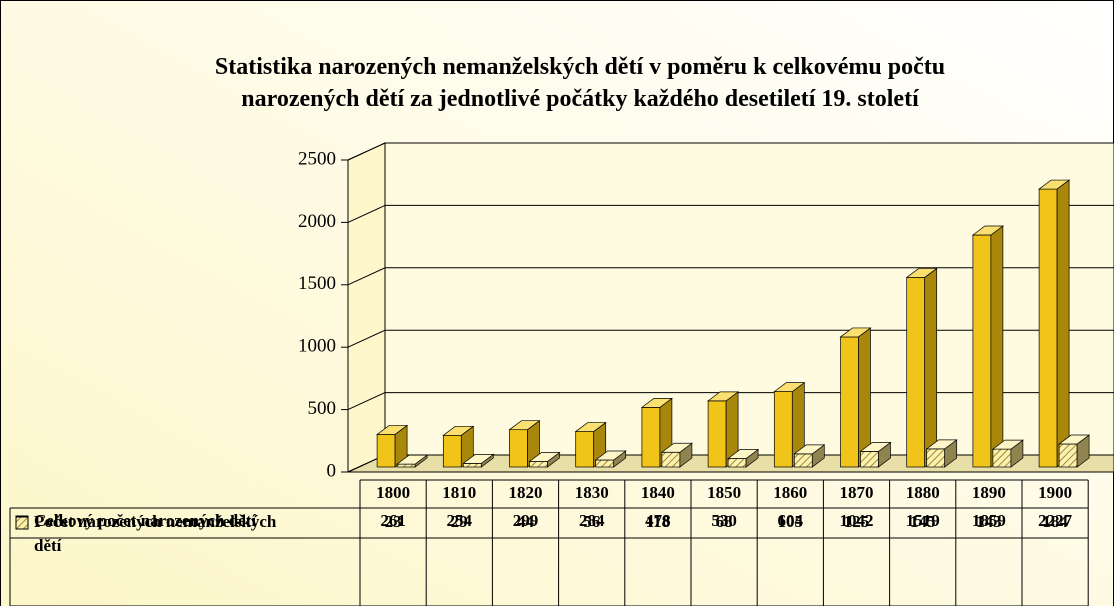  I want to click on table-value: 284, so click(592, 520).